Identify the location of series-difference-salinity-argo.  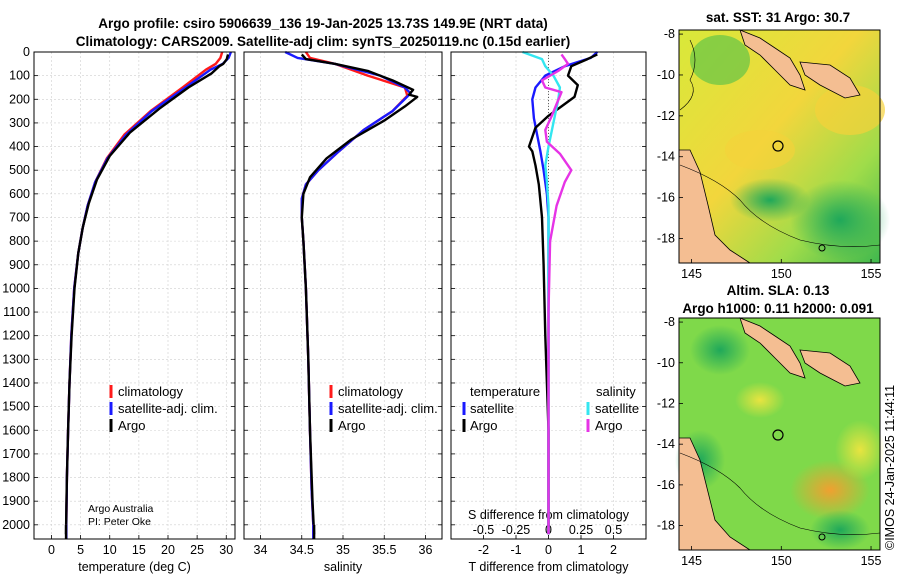
(556, 294).